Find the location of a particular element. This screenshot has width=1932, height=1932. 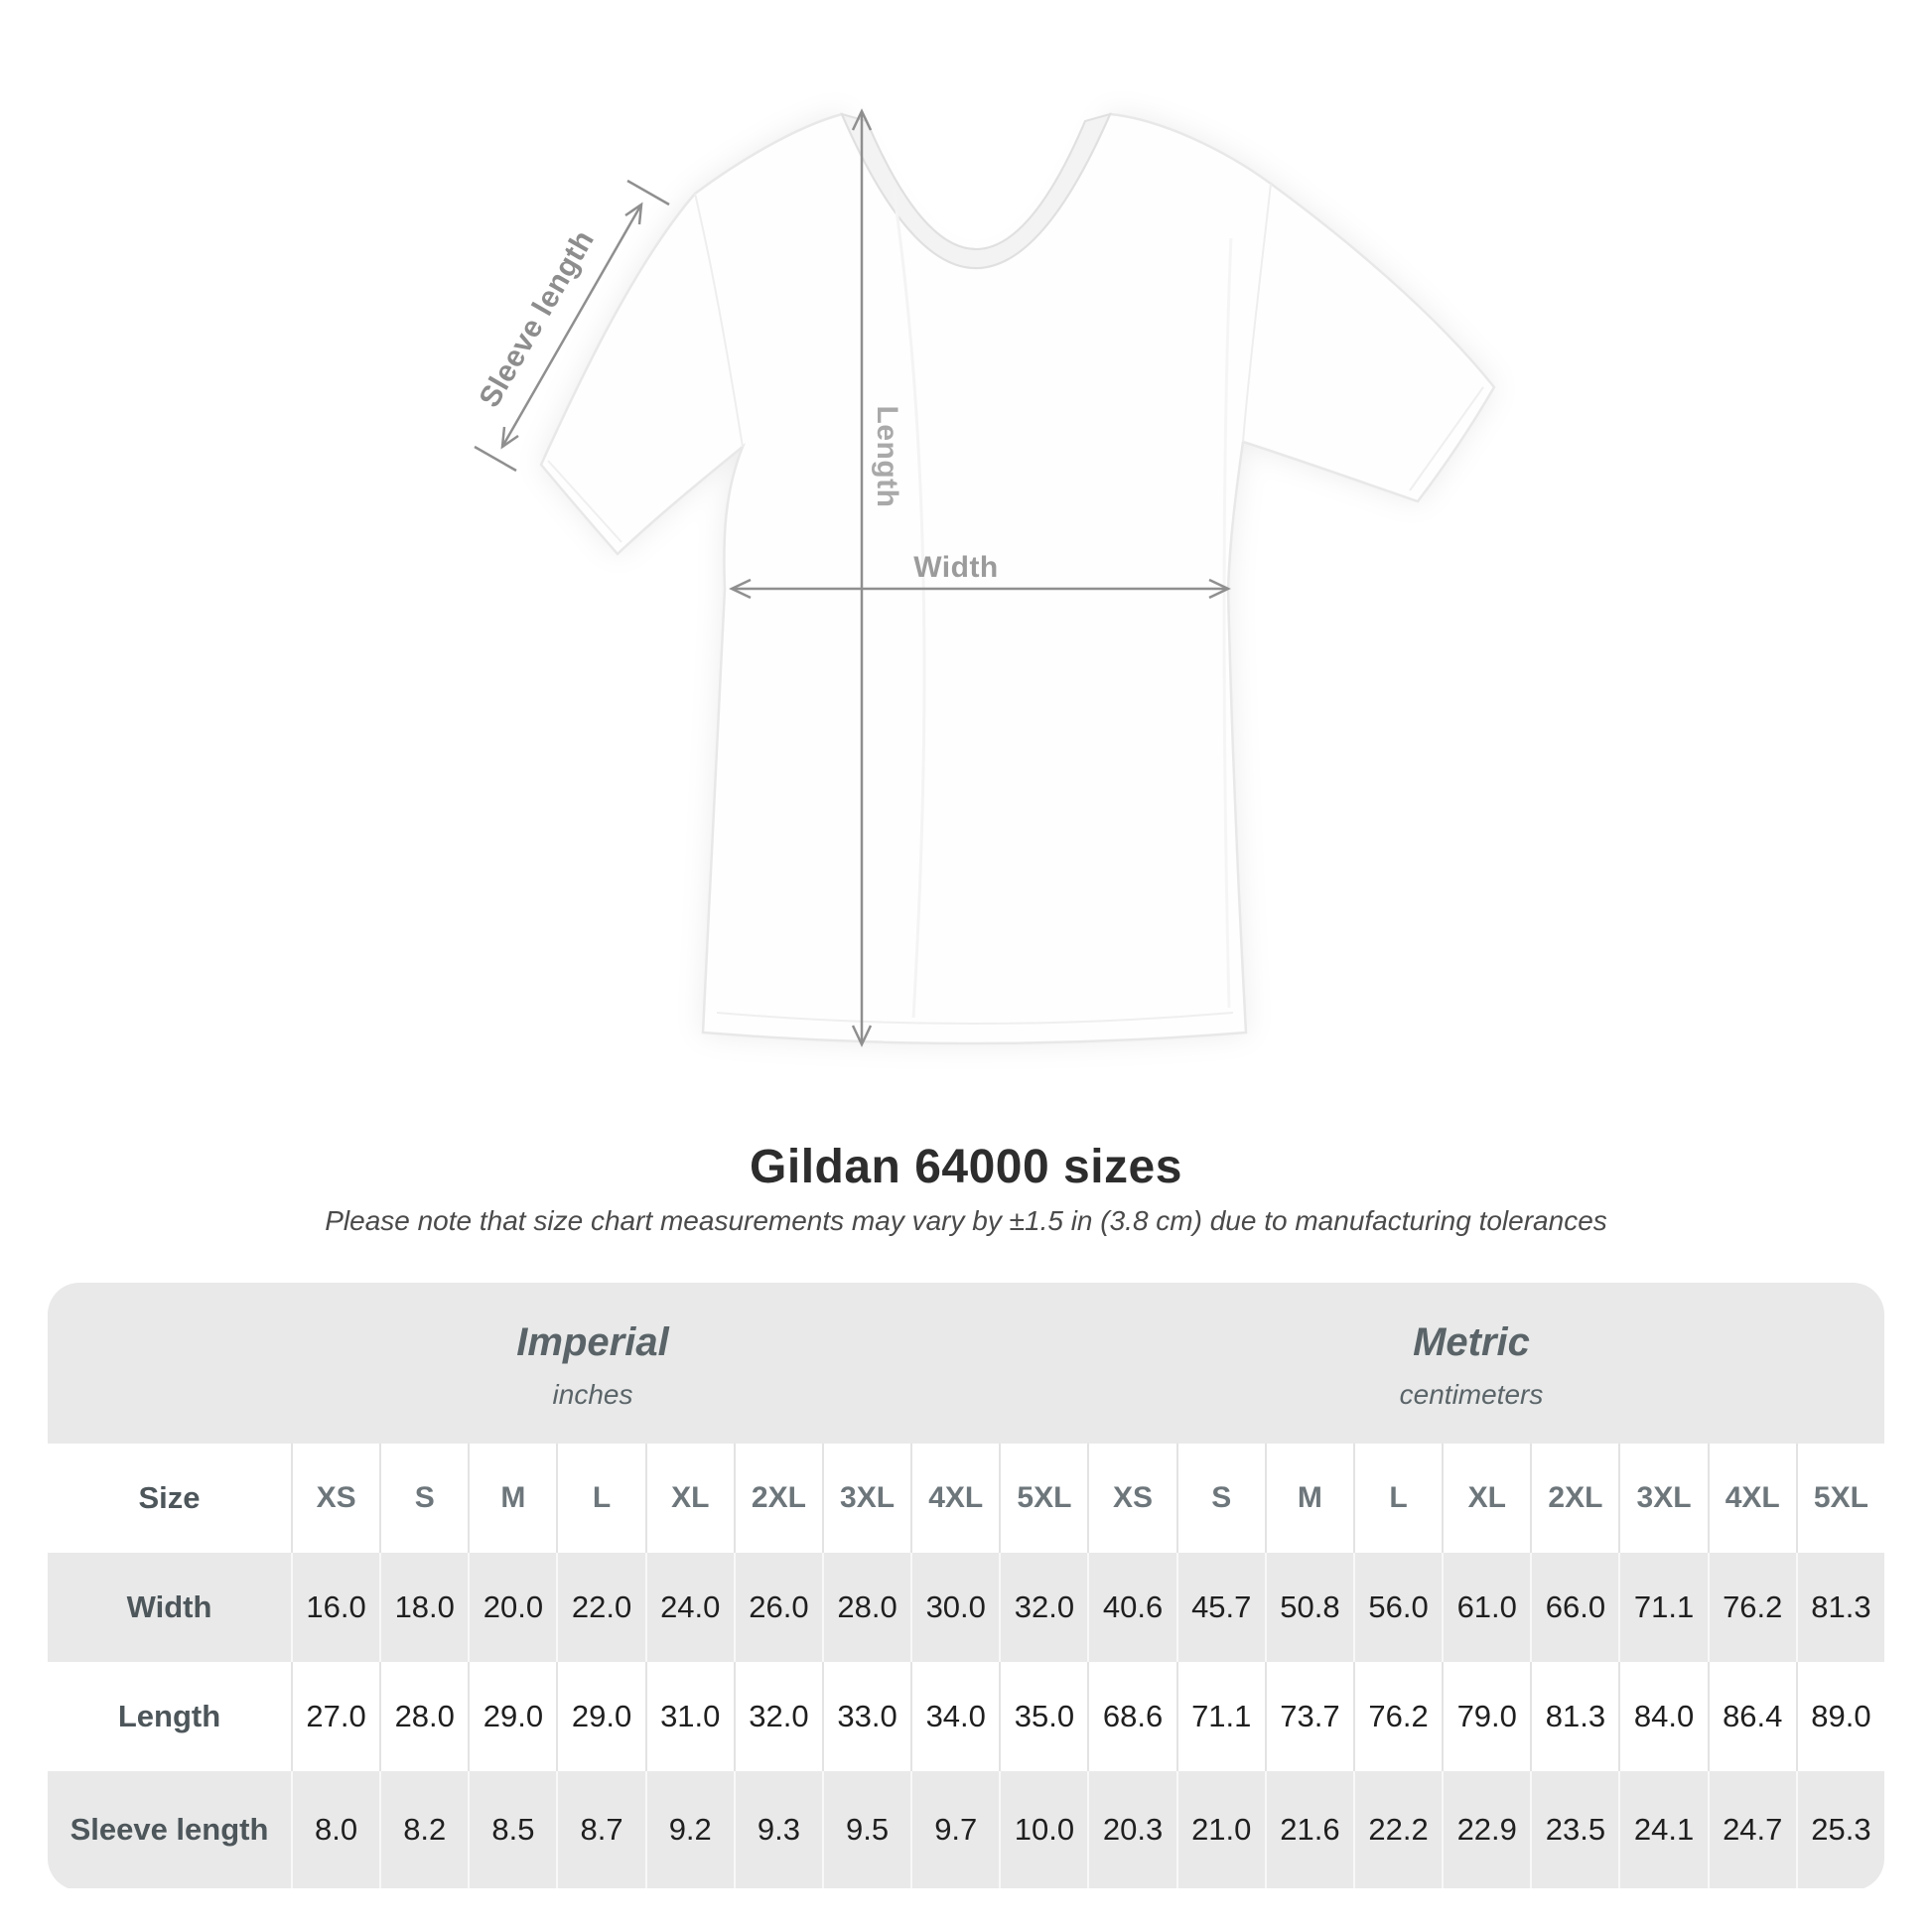

value-cell-imperial: 9.5 is located at coordinates (866, 1830).